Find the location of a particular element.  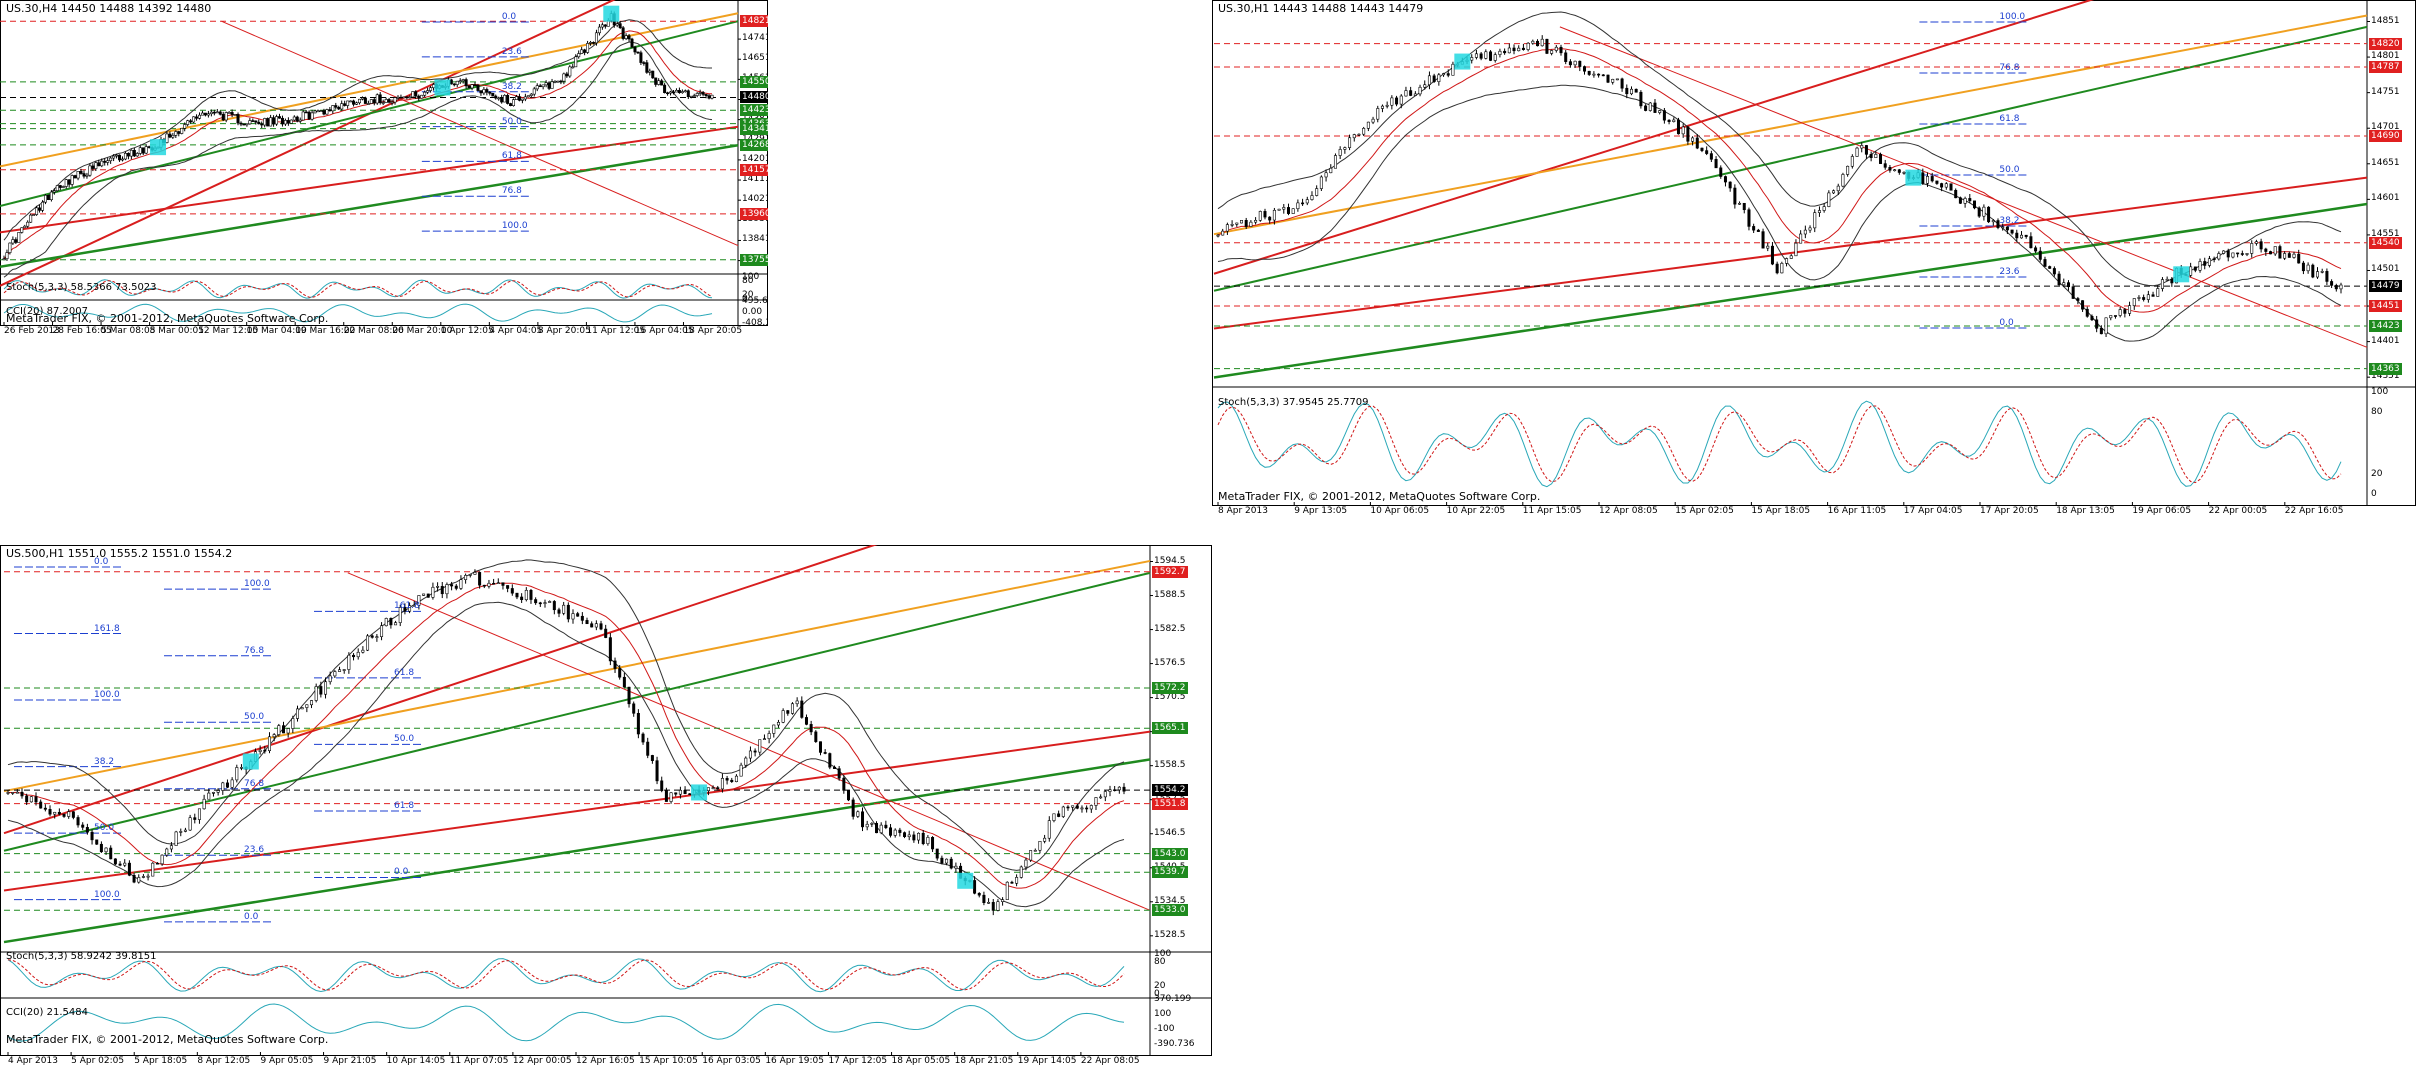

x-tick-label: 12 Apr 08:05 is located at coordinates (1628, 511).